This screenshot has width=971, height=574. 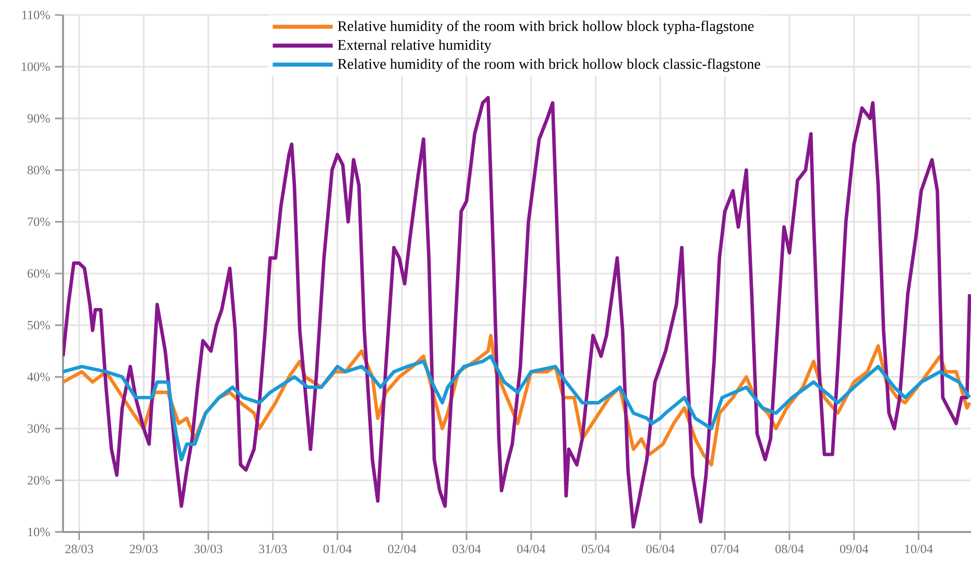 What do you see at coordinates (660, 549) in the screenshot?
I see `x-tick-label: 06/04` at bounding box center [660, 549].